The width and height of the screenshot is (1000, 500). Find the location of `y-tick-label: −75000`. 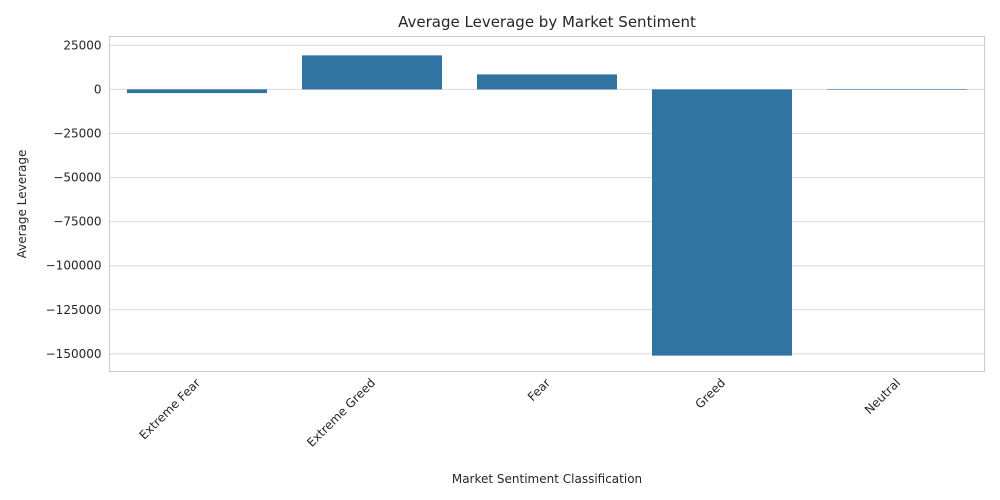

y-tick-label: −75000 is located at coordinates (77, 222).